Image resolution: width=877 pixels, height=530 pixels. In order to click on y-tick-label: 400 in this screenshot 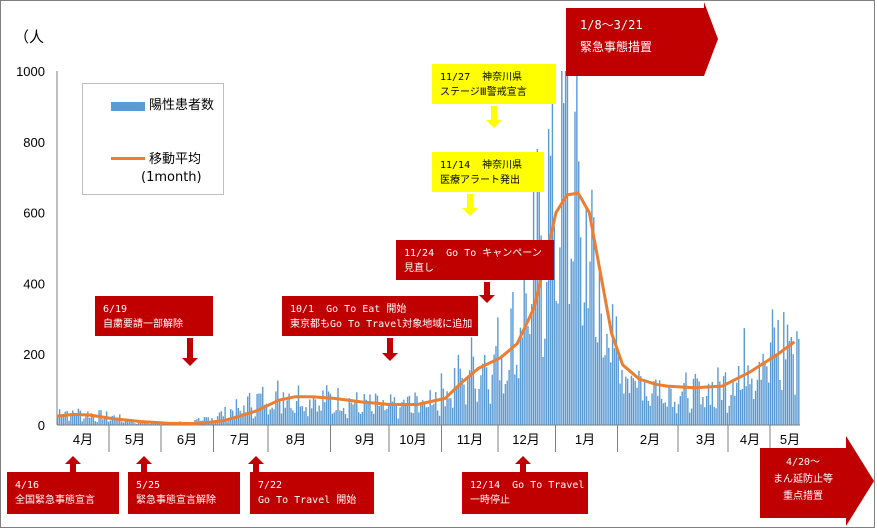, I will do `click(34, 283)`.